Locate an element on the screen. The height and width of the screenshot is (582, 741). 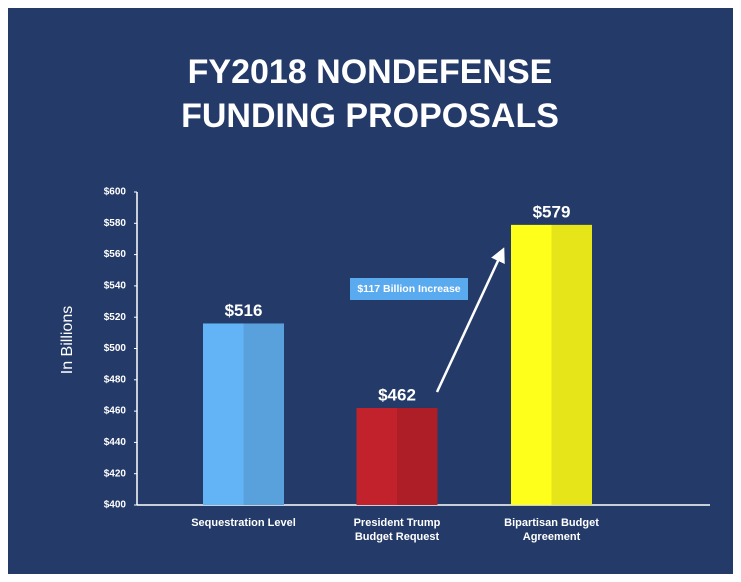
y-tick-label: $540 is located at coordinates (115, 286).